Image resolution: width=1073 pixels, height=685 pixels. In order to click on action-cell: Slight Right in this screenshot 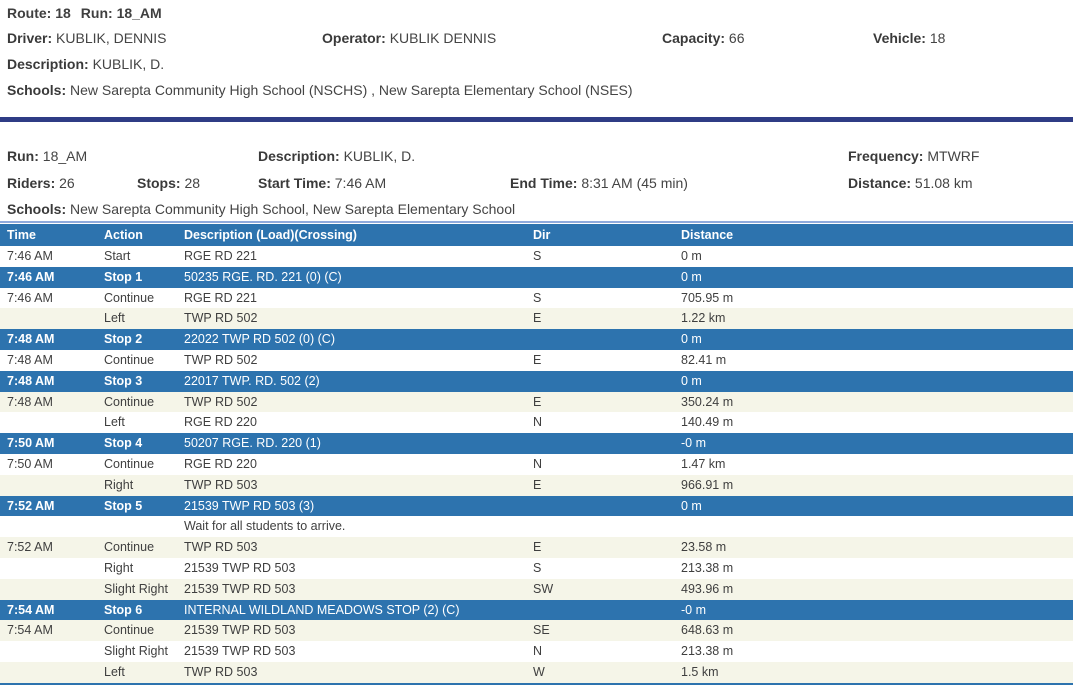, I will do `click(136, 588)`.